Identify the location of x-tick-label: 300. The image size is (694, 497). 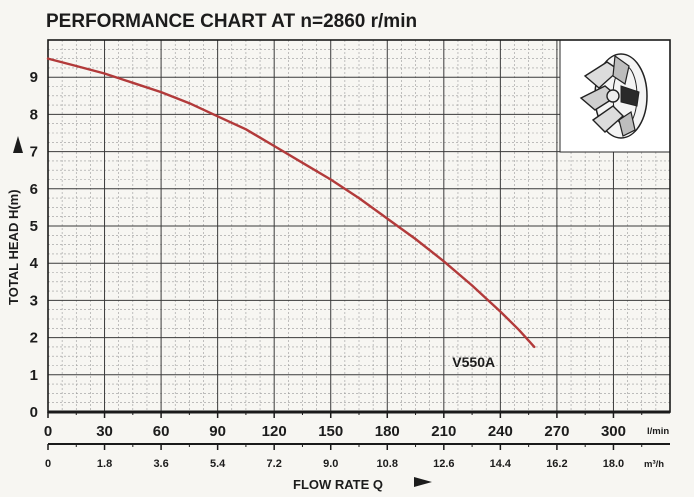
(613, 431).